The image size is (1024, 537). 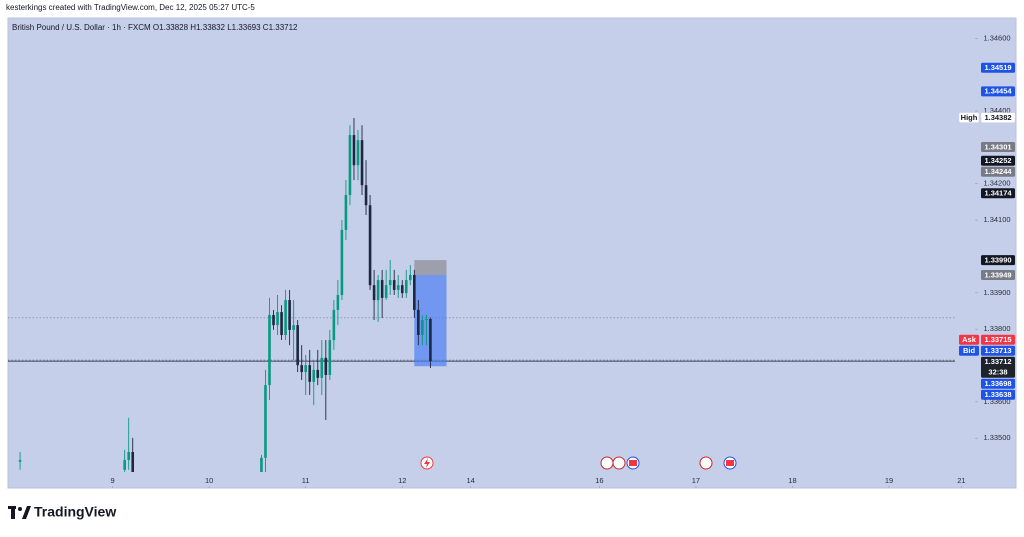 What do you see at coordinates (306, 480) in the screenshot?
I see `x-tick-label: 11` at bounding box center [306, 480].